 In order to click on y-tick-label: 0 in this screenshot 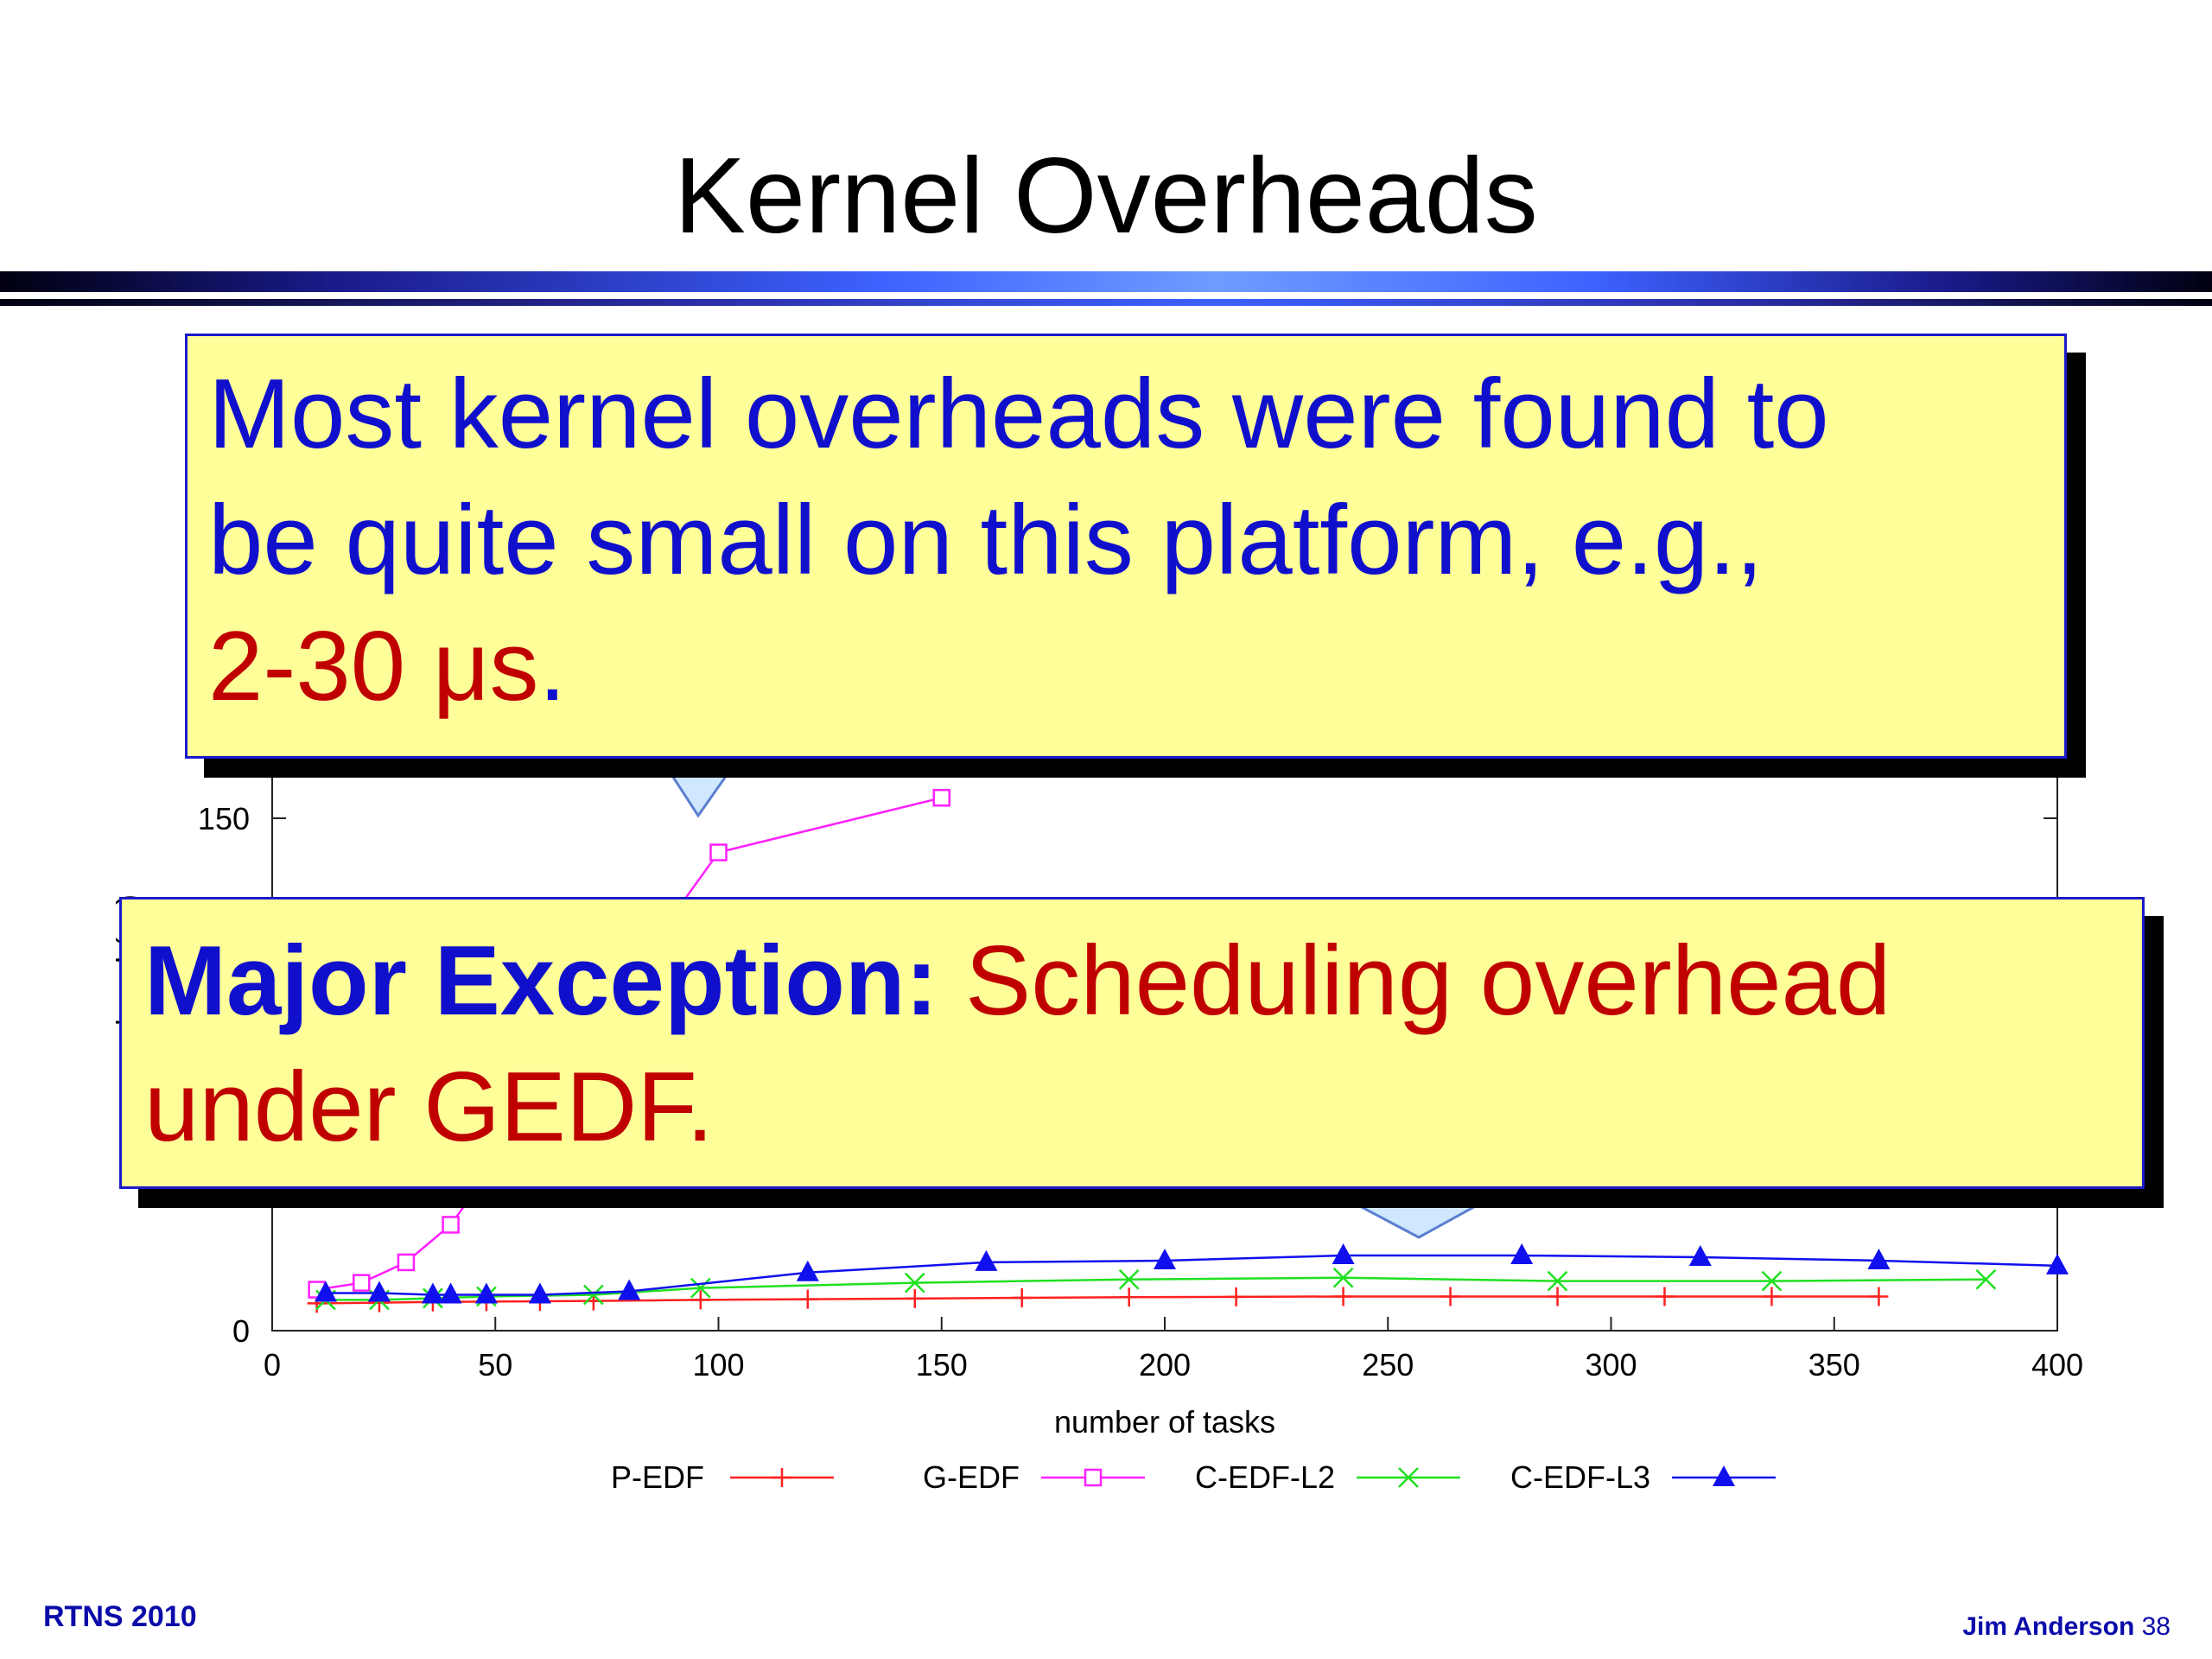, I will do `click(241, 1331)`.